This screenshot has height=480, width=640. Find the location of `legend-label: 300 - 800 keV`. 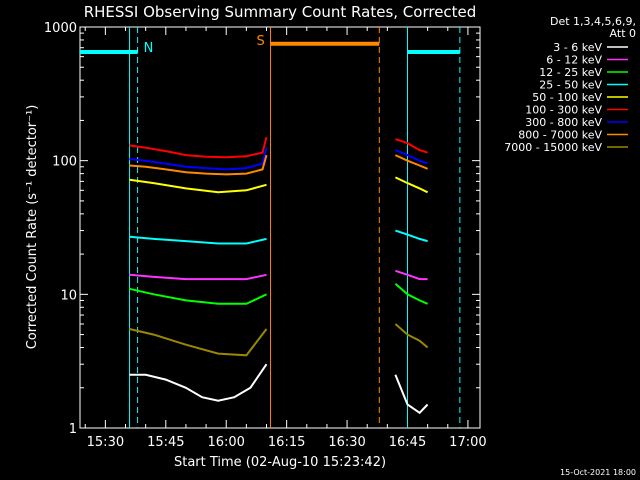

legend-label: 300 - 800 keV is located at coordinates (563, 122).